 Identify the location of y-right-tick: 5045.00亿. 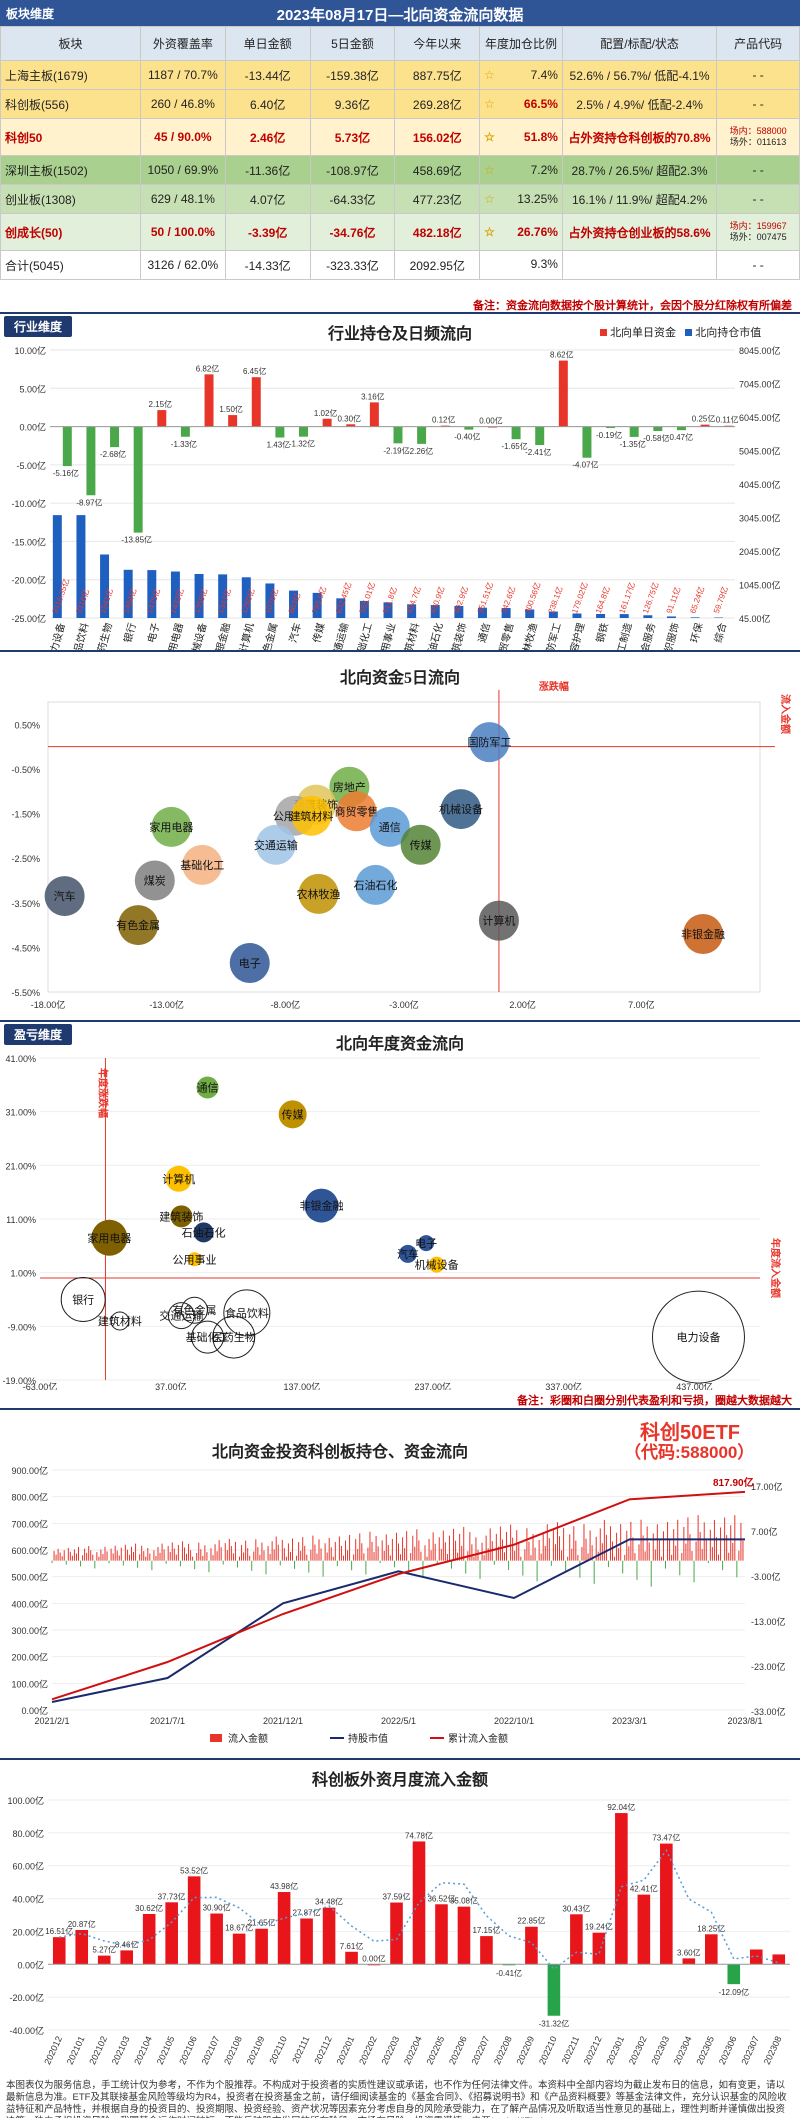
(760, 451).